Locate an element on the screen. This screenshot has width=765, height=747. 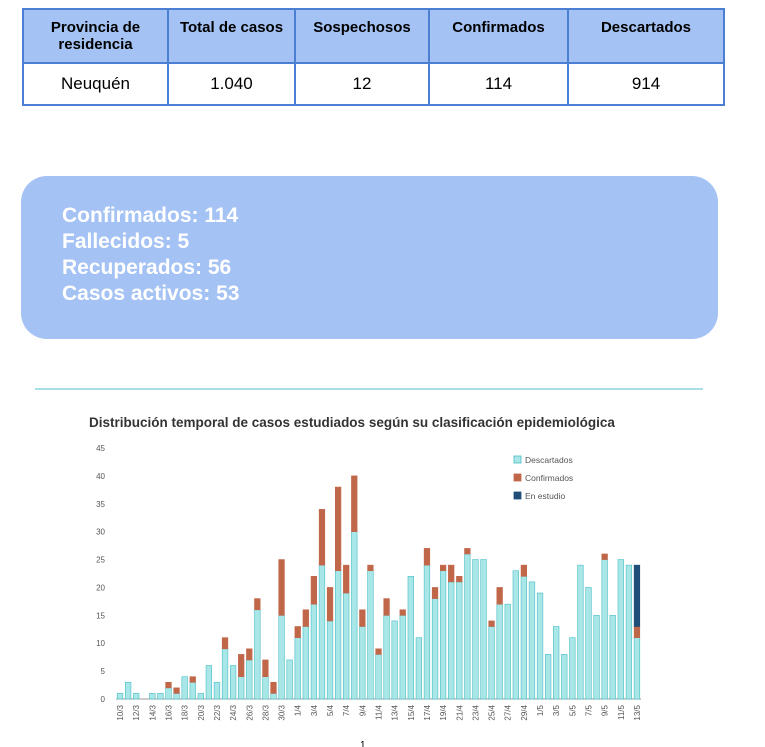
x-tick-label: 1/5 is located at coordinates (540, 710).